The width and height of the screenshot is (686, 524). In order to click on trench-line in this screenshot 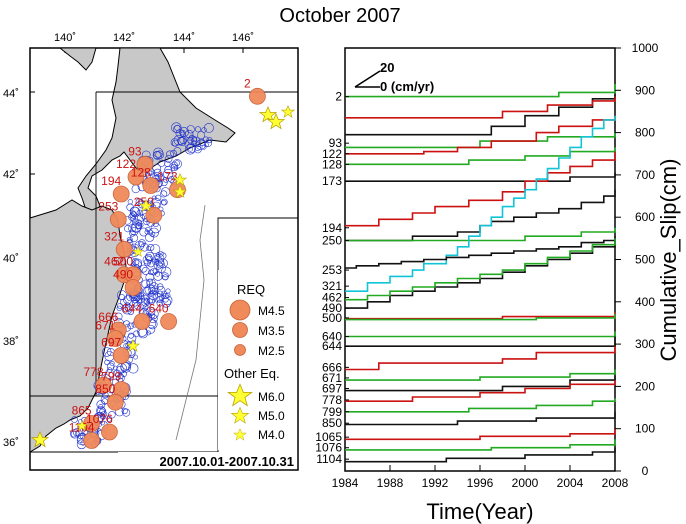, I will do `click(190, 322)`.